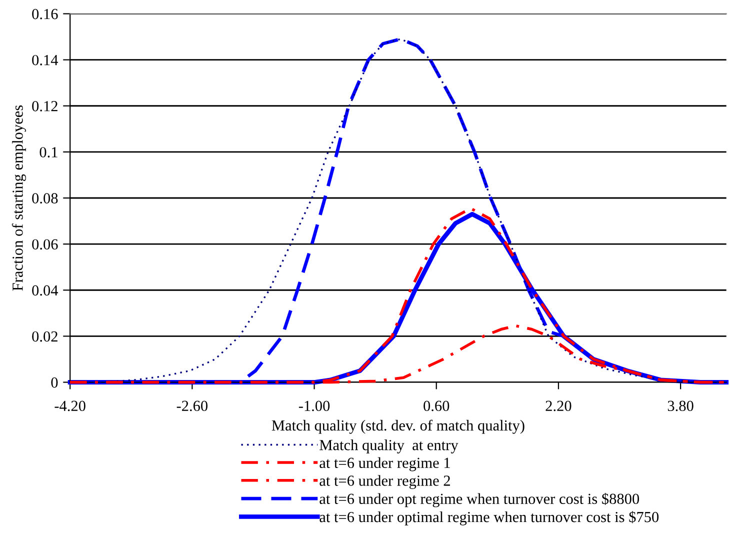 Image resolution: width=730 pixels, height=550 pixels. Describe the element at coordinates (314, 406) in the screenshot. I see `x-tick-label: -1.00` at that location.